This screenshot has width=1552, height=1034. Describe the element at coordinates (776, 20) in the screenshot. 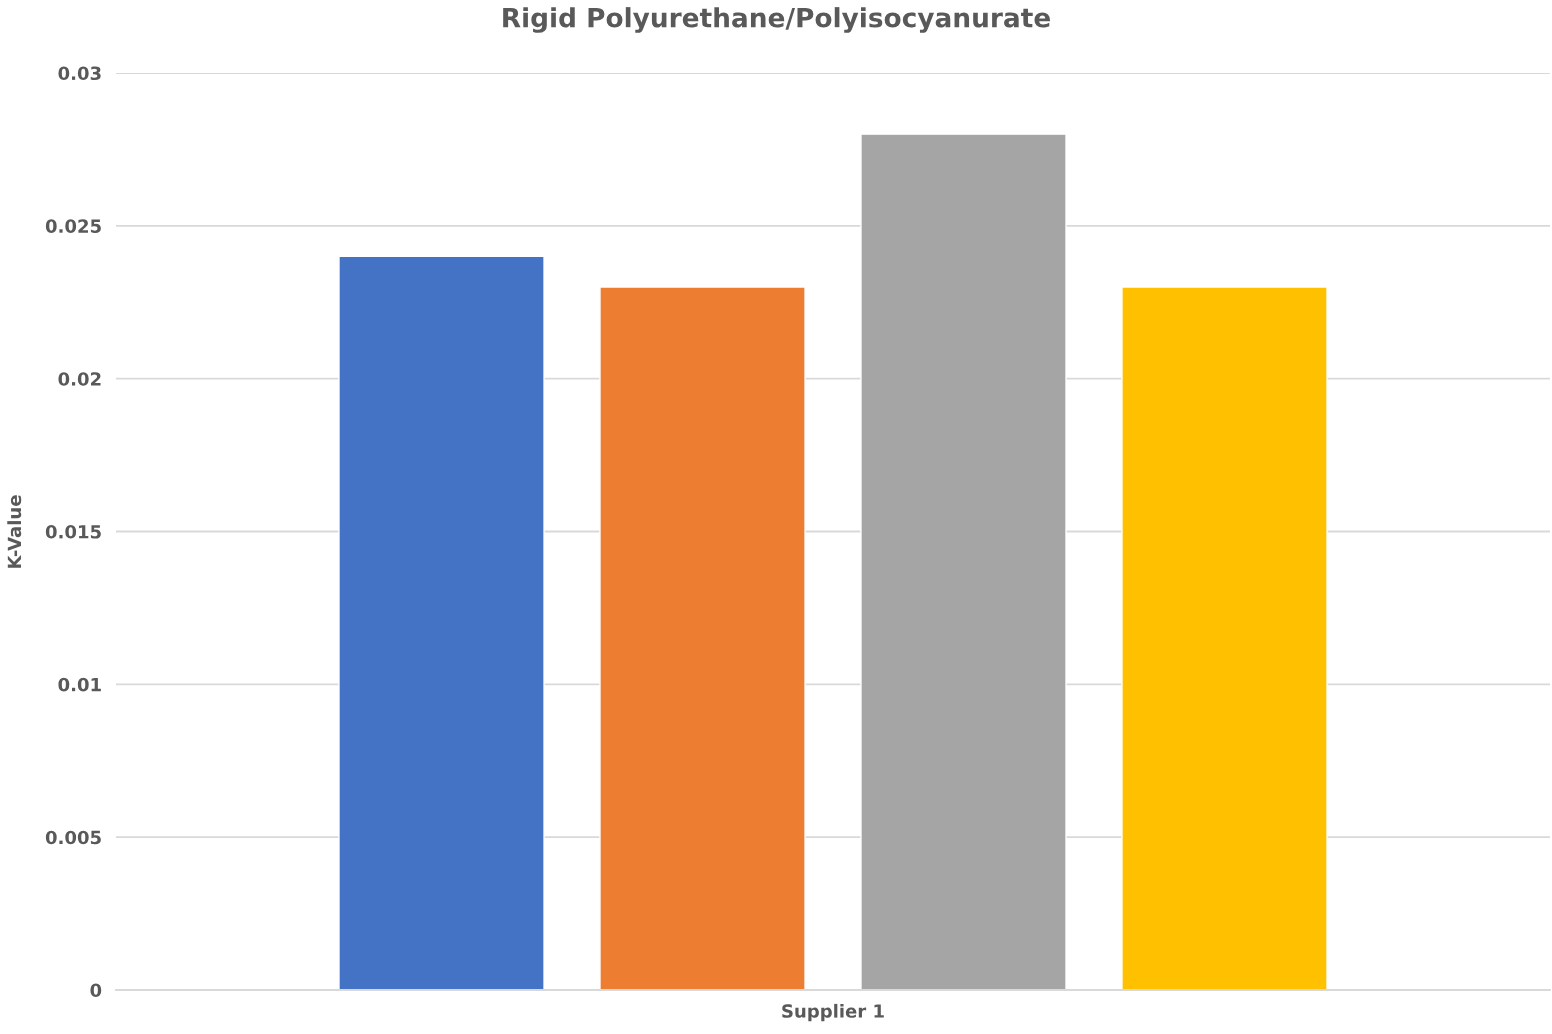

I see `chart-title: Rigid Polyurethane/Polyisocyanurate` at that location.